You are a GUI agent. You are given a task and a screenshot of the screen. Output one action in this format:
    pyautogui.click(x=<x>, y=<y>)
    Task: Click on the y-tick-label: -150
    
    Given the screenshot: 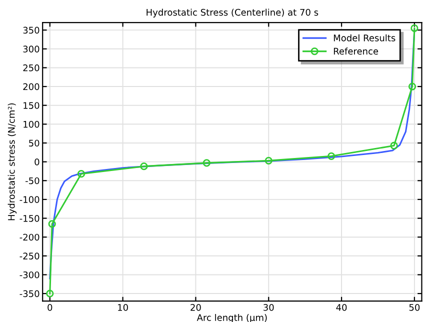 What is the action you would take?
    pyautogui.click(x=30, y=218)
    